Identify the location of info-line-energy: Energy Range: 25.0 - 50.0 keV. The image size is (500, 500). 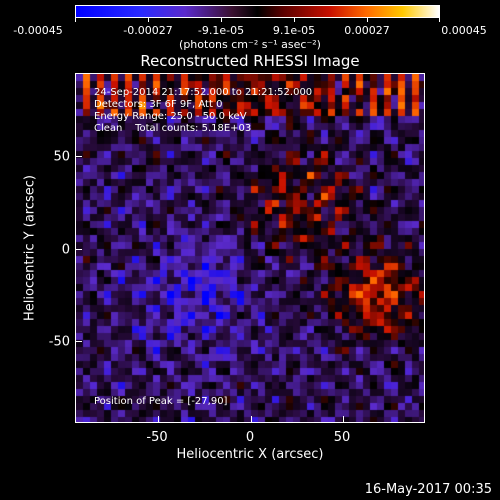
(170, 116).